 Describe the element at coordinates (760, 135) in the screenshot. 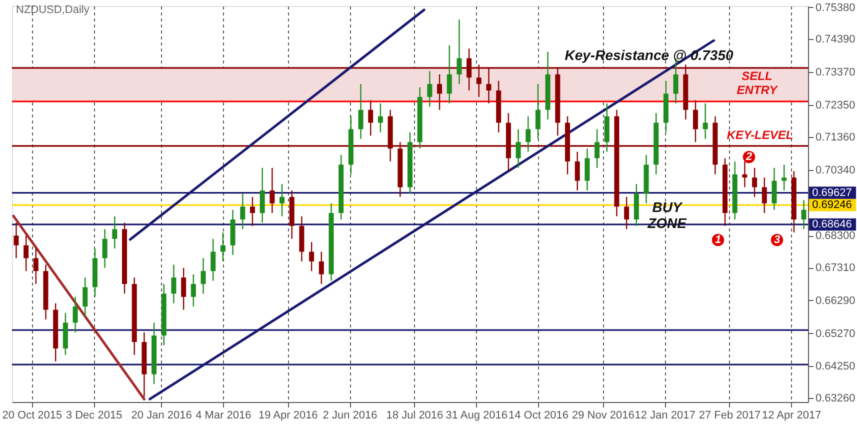

I see `annotation: KEY-LEVEL` at that location.